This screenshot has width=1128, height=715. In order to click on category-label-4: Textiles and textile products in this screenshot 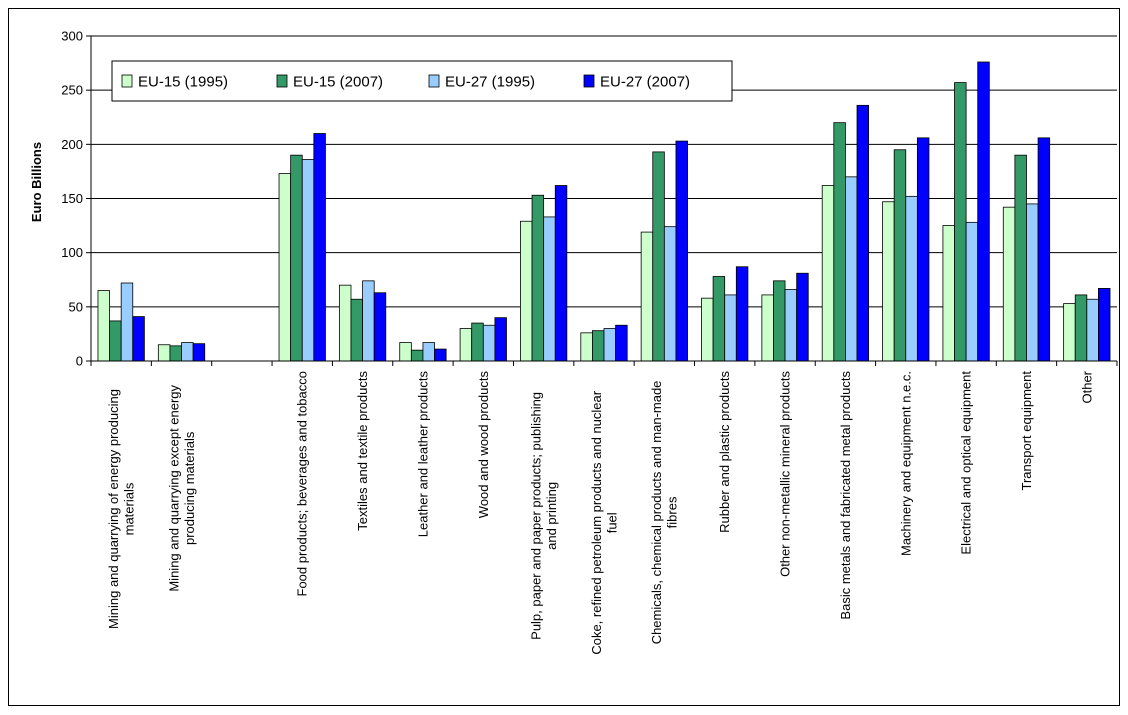, I will do `click(362, 451)`.